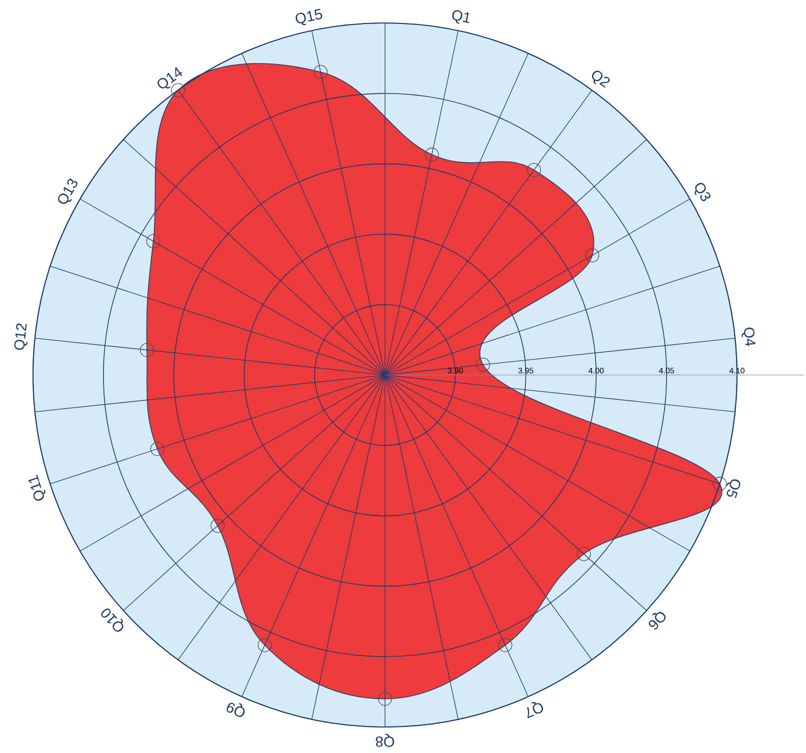 The image size is (806, 753). I want to click on spoke-label: Q10, so click(112, 620).